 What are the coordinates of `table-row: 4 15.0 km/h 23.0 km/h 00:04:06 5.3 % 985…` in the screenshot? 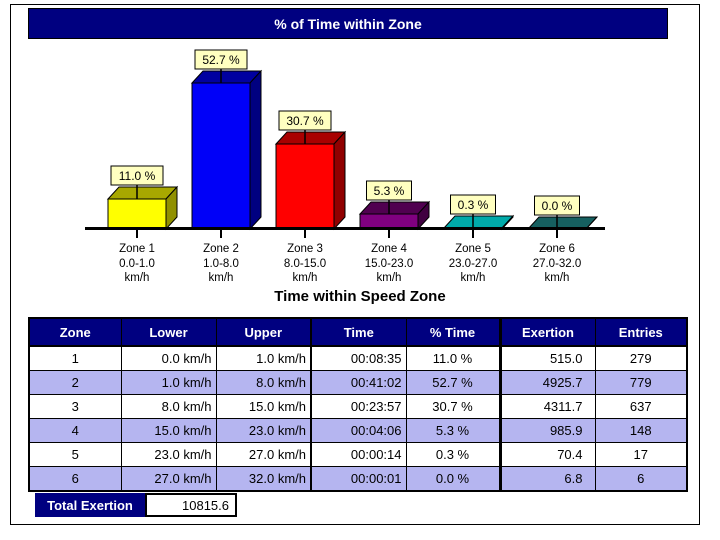 It's located at (358, 430).